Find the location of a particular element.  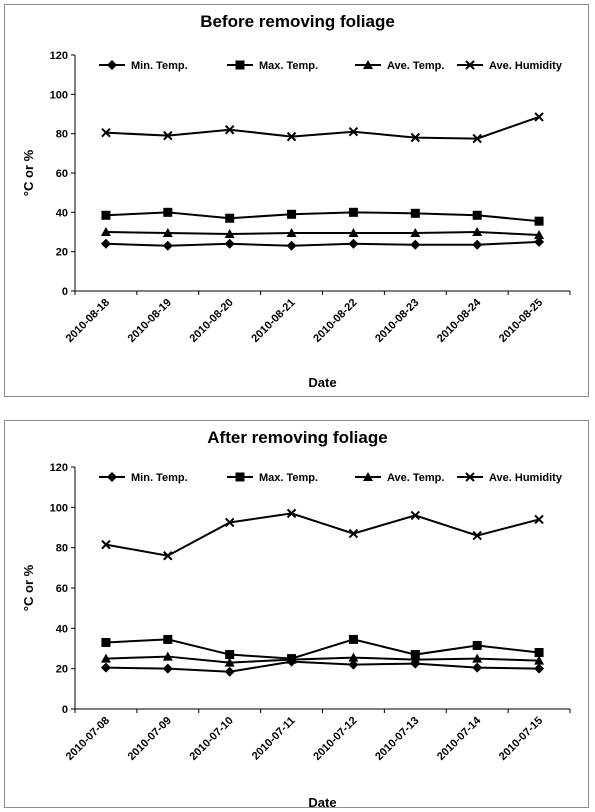

series-max-temp is located at coordinates (322, 216).